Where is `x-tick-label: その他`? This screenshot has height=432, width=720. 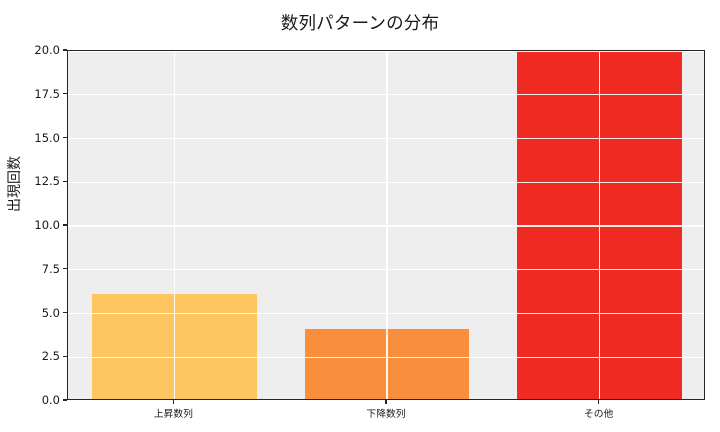
x-tick-label: その他 is located at coordinates (598, 414).